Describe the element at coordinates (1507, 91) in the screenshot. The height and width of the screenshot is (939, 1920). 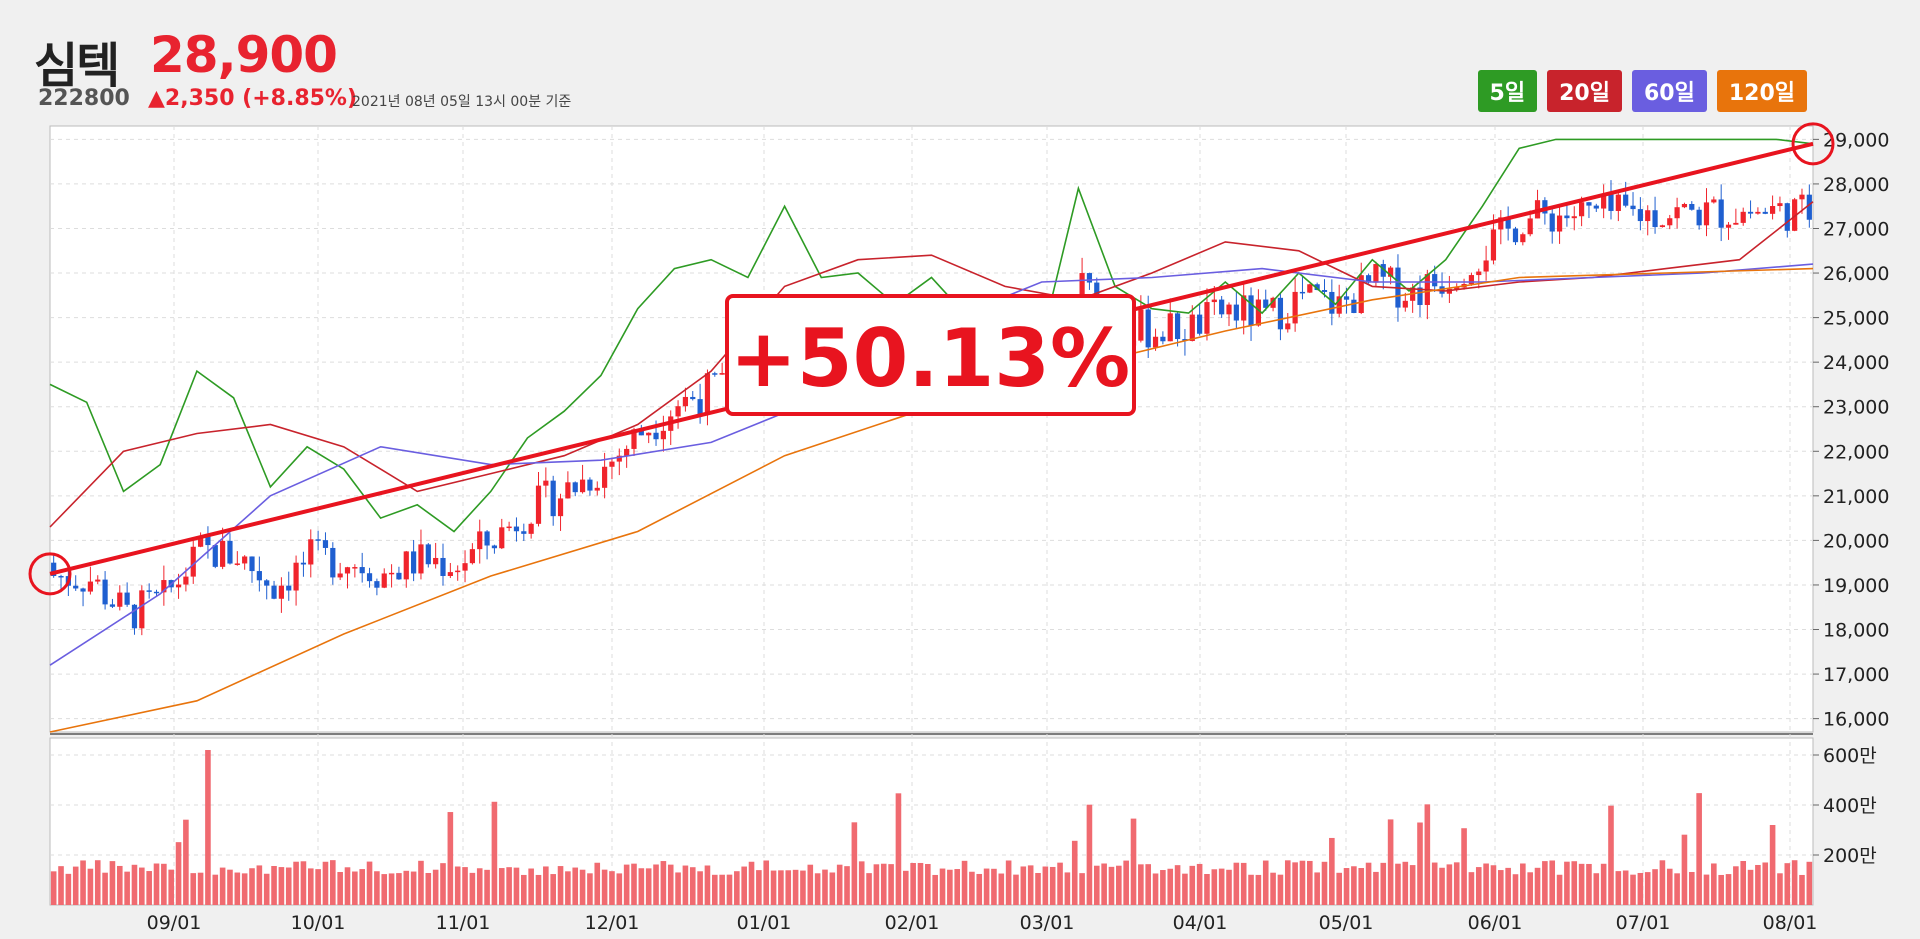
I see `legend-ma5: 5일` at that location.